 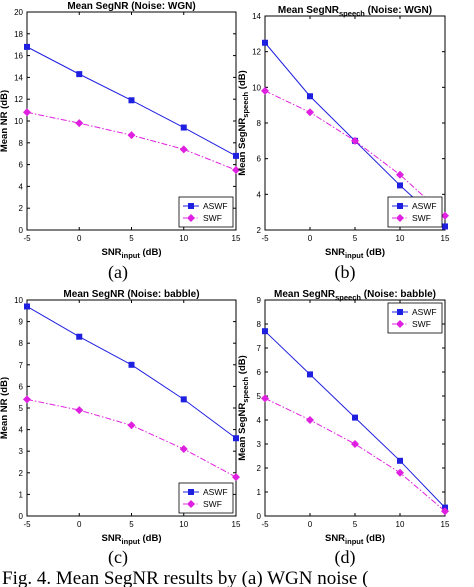 What do you see at coordinates (345, 557) in the screenshot?
I see `subfigure-label: (d)` at bounding box center [345, 557].